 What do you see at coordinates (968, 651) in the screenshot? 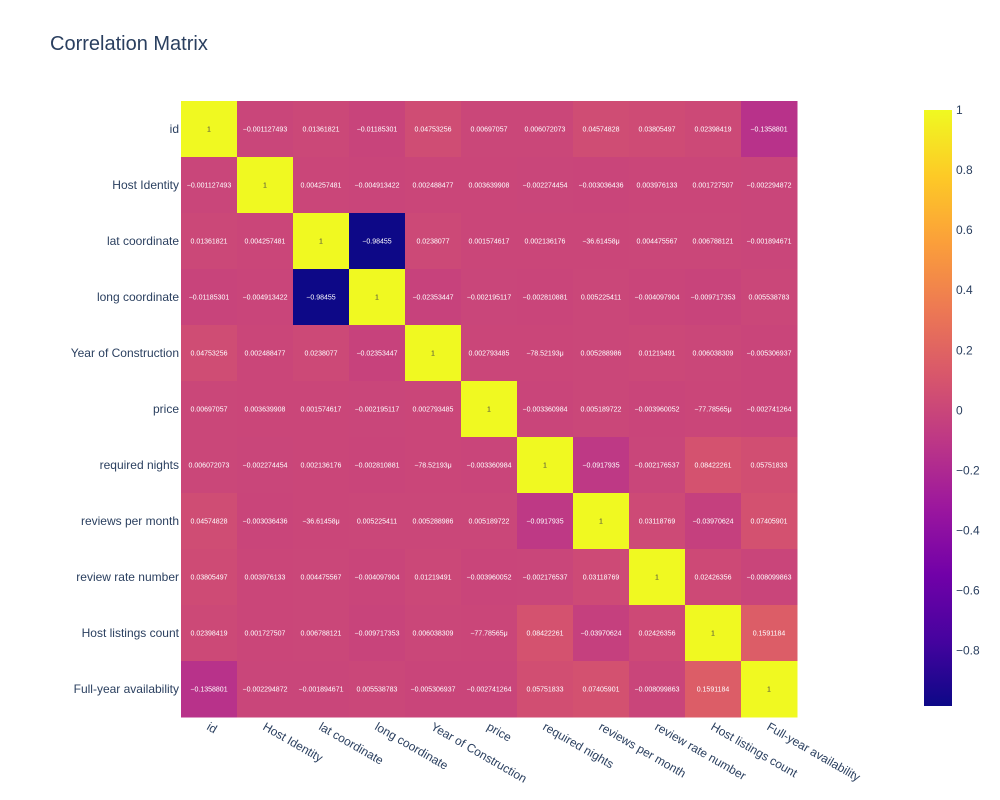
I see `colorbar-tick-label: −0.8` at bounding box center [968, 651].